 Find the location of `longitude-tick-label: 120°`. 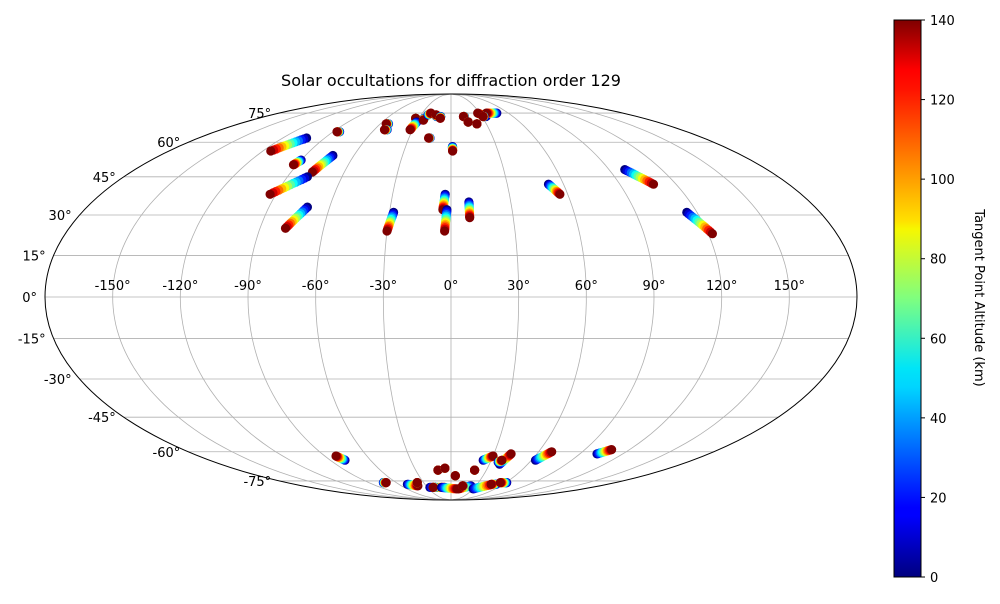

longitude-tick-label: 120° is located at coordinates (721, 286).